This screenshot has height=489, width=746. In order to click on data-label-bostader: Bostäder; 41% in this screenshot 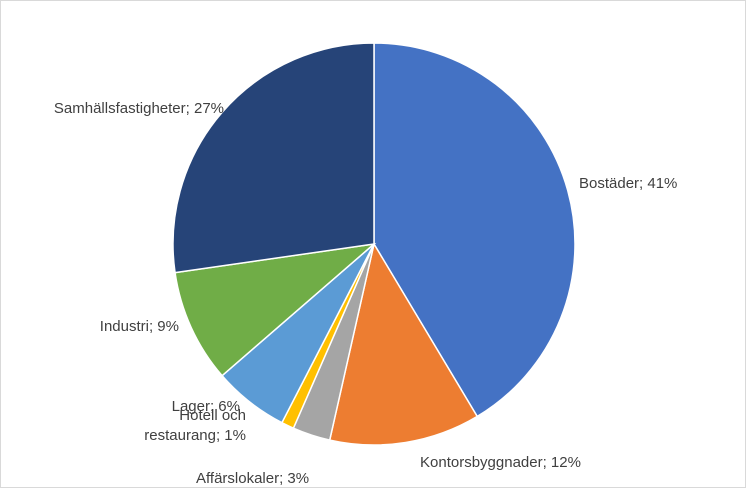, I will do `click(628, 183)`.